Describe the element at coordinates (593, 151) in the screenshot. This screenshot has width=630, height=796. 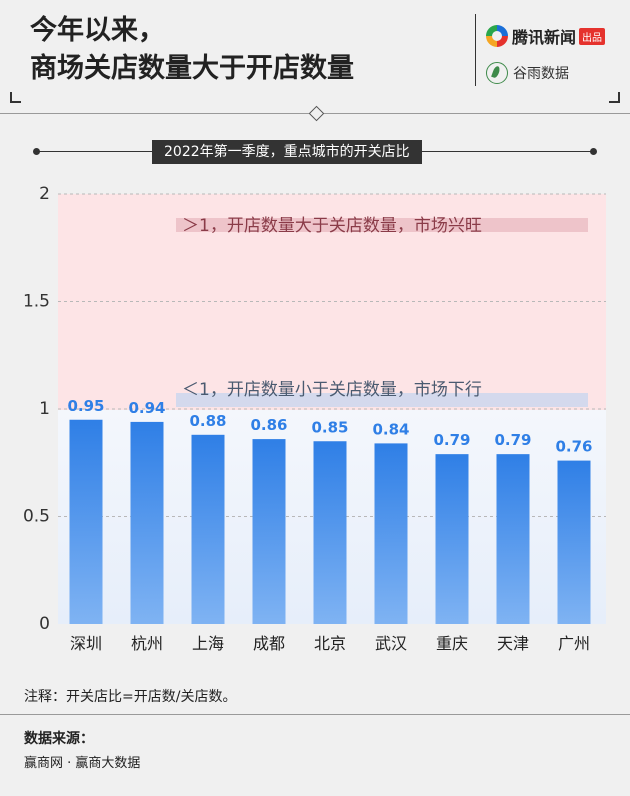
I see `rule-dot-right-icon` at that location.